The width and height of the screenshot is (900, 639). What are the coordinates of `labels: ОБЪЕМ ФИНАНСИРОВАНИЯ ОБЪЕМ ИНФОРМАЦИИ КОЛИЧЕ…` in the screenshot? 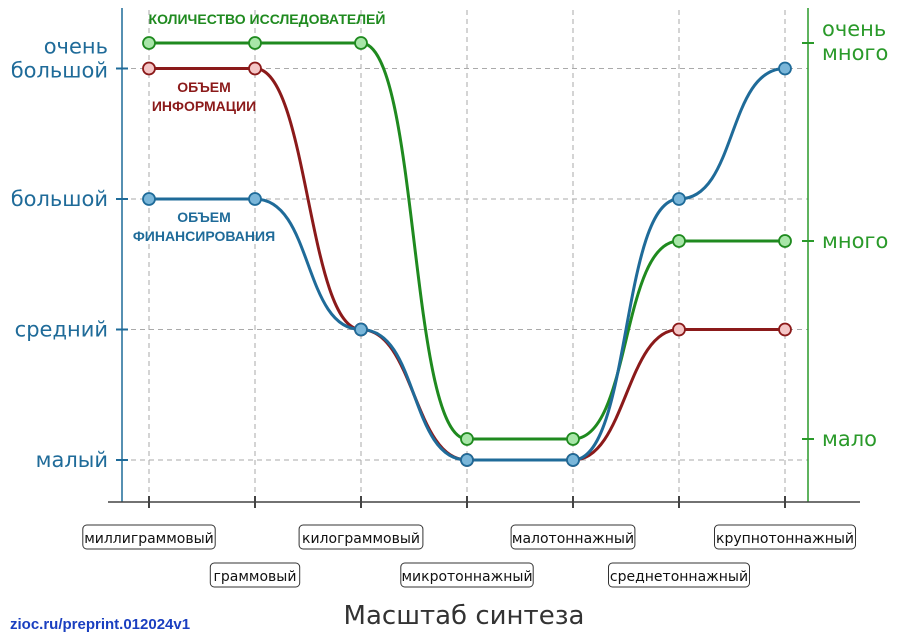 It's located at (259, 127).